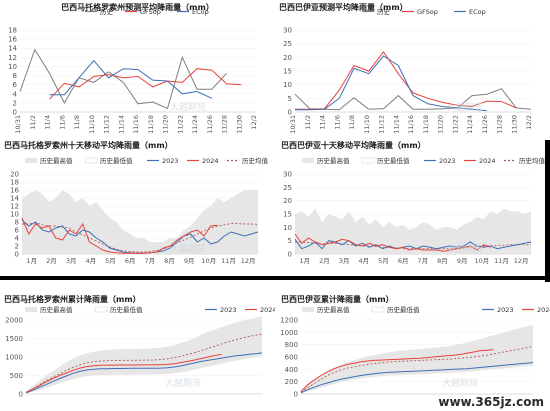 The height and width of the screenshot is (411, 550). What do you see at coordinates (150, 12) in the screenshot?
I see `legend-label: GFSop` at bounding box center [150, 12].